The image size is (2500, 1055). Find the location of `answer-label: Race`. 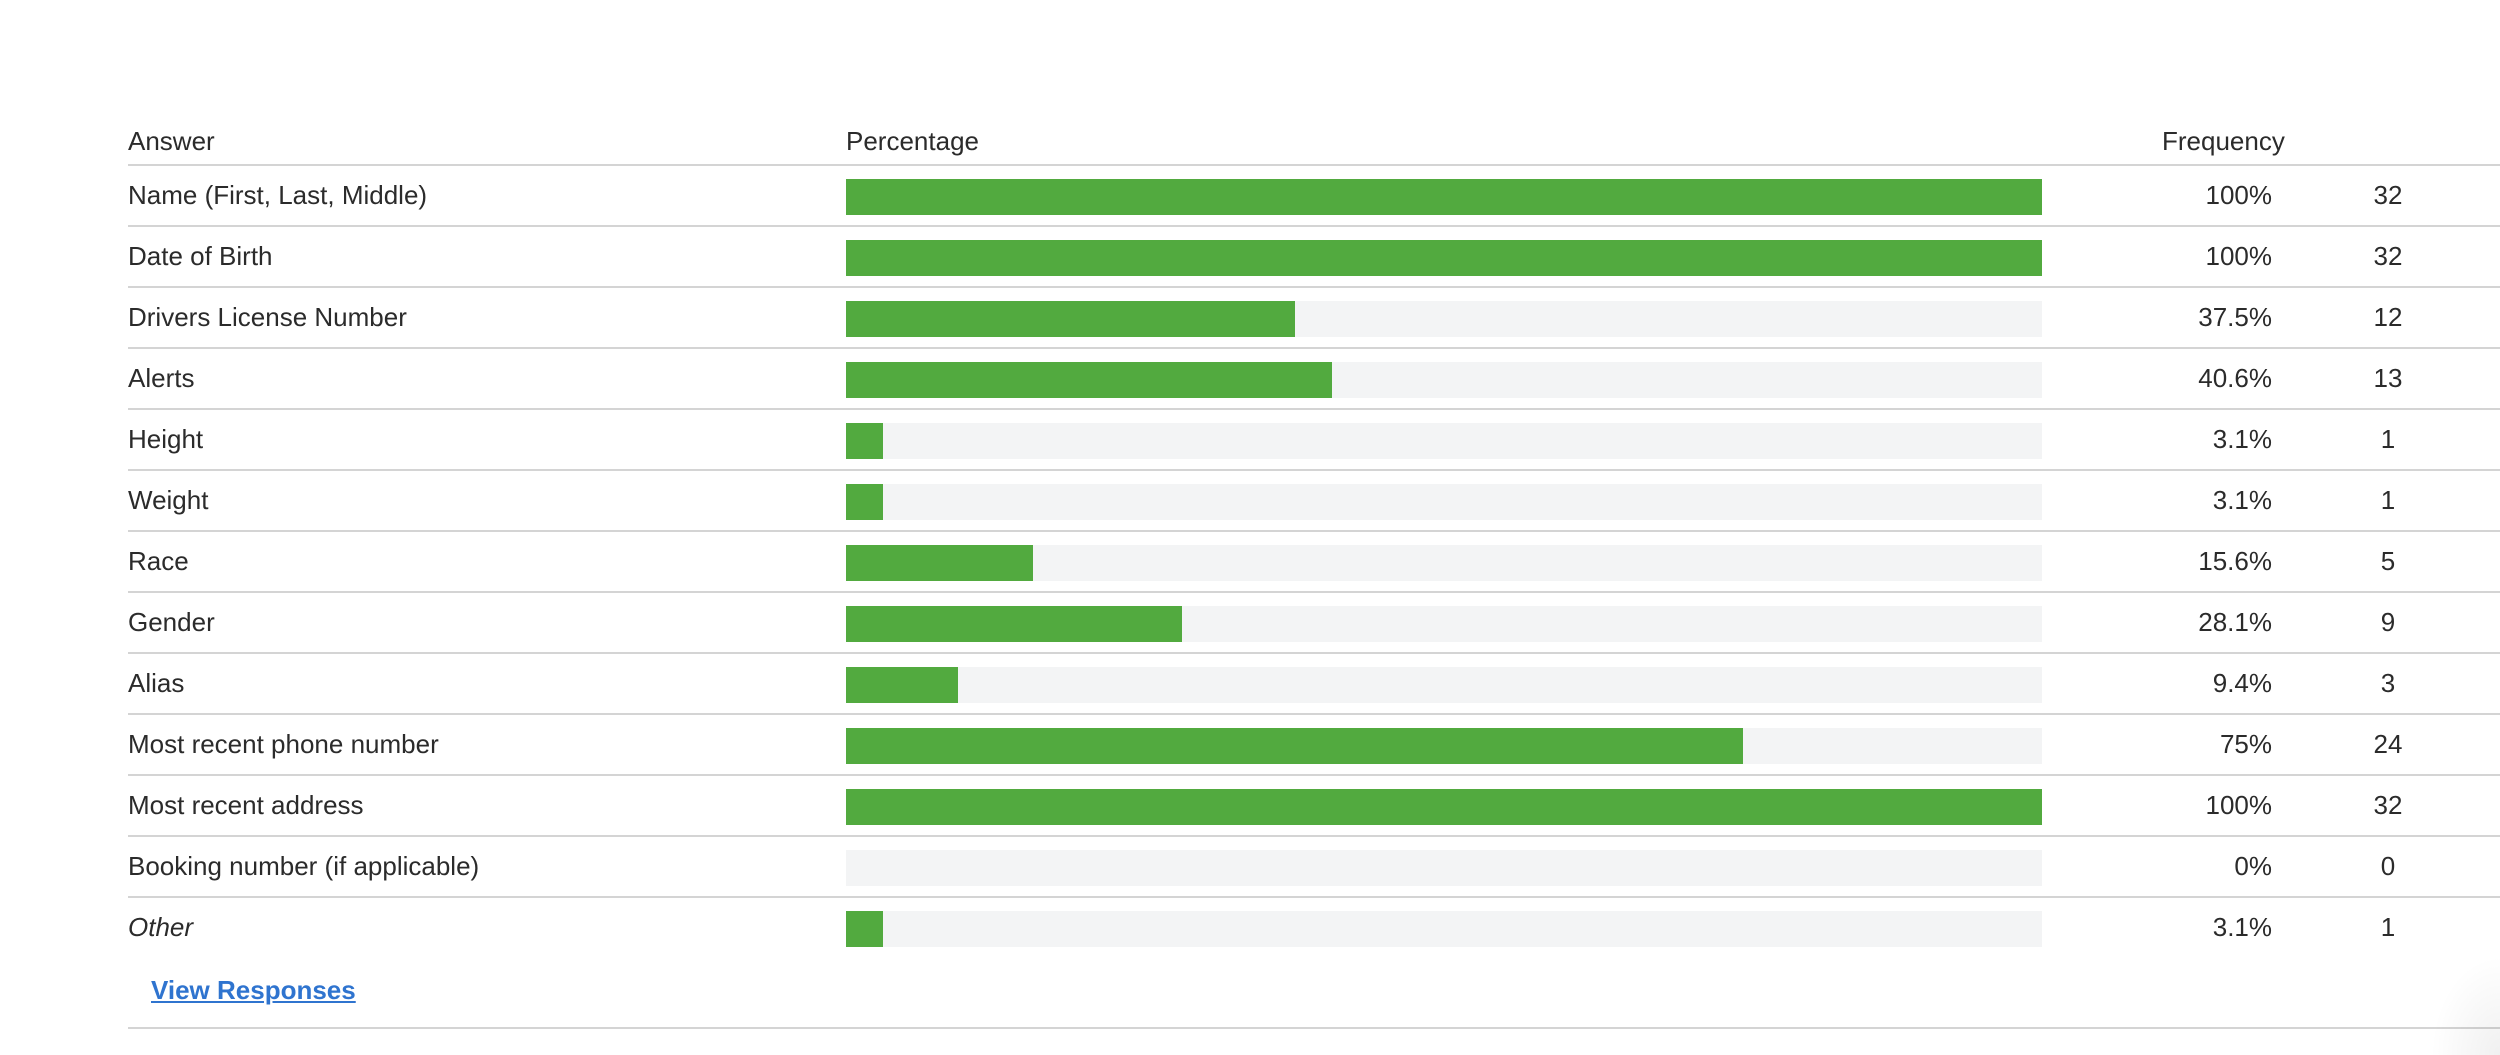

answer-label: Race is located at coordinates (158, 561).